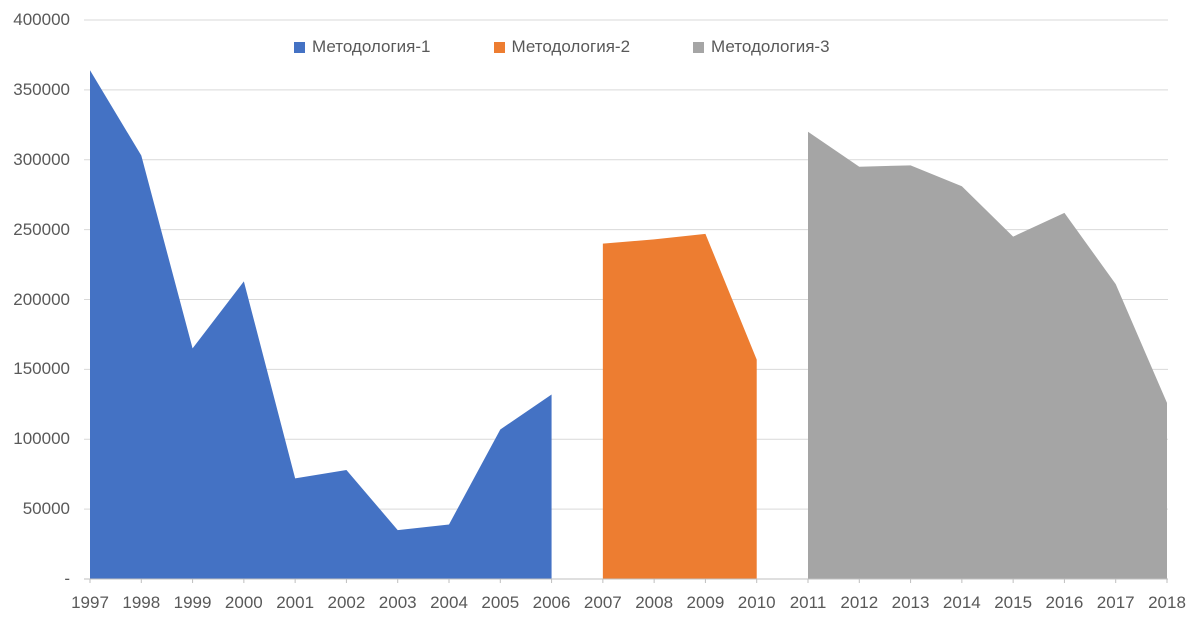  I want to click on y-tick-label: 50000, so click(46, 509).